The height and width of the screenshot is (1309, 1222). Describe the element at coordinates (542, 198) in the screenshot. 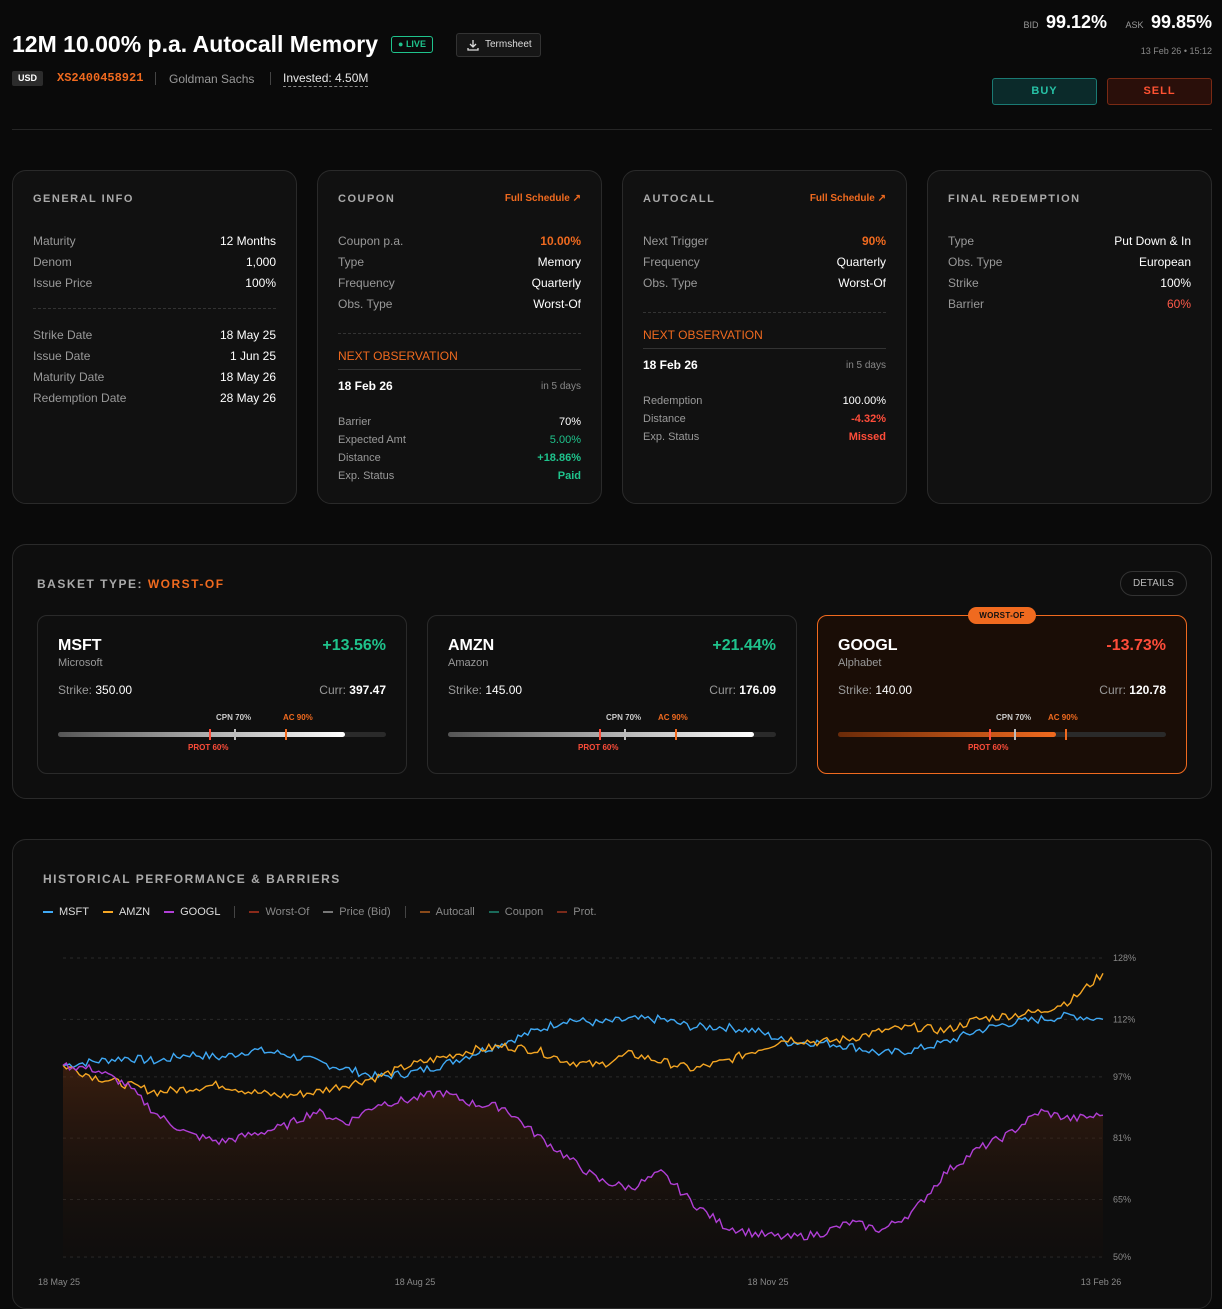

I see `coupon-full-schedule-link: Full Schedule ↗` at that location.